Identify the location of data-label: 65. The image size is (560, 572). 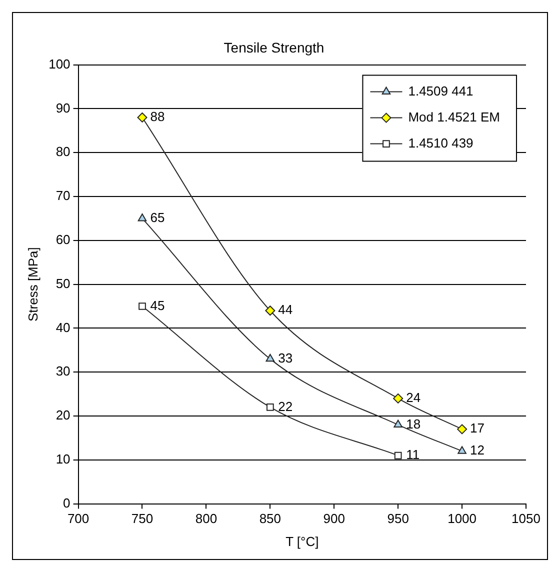
(157, 218).